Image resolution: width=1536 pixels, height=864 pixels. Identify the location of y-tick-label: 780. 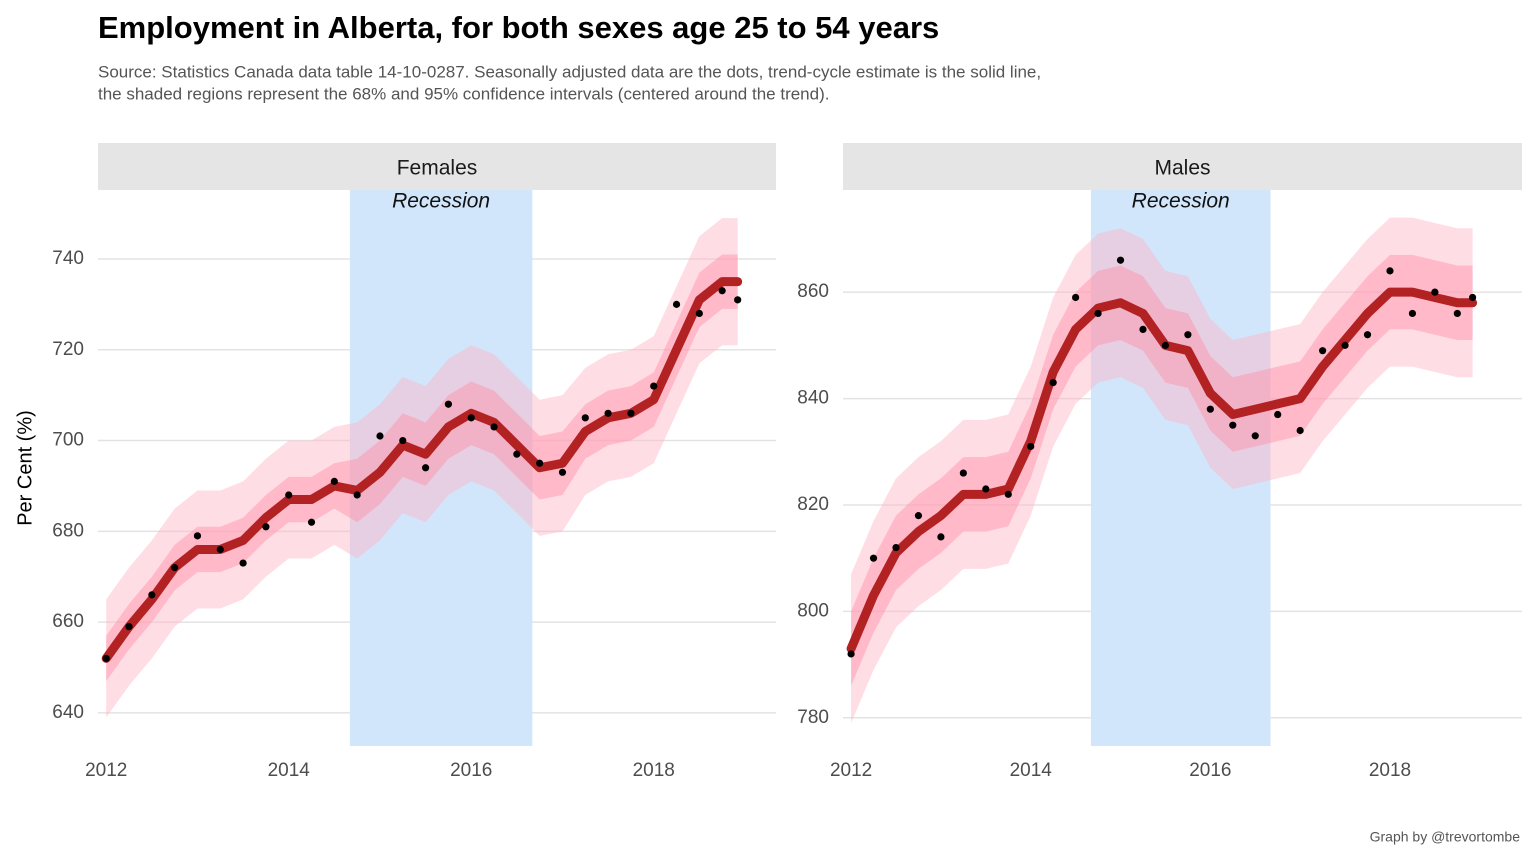
(813, 717).